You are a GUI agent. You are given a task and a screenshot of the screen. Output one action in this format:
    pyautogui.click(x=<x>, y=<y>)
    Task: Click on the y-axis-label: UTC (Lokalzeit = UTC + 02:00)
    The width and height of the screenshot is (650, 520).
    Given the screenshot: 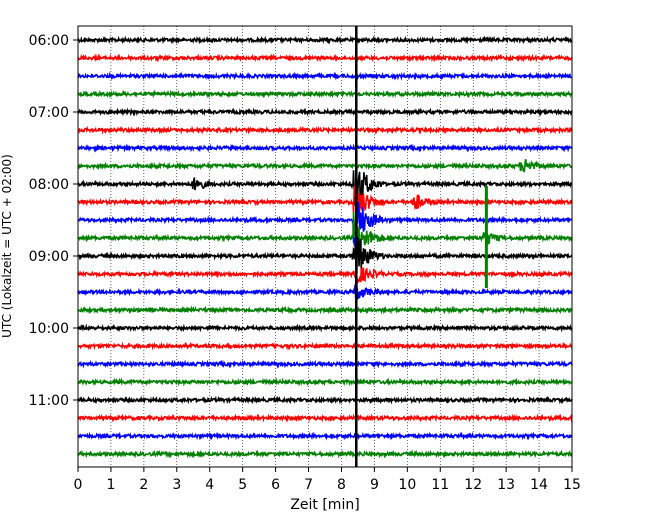 What is the action you would take?
    pyautogui.click(x=7, y=246)
    